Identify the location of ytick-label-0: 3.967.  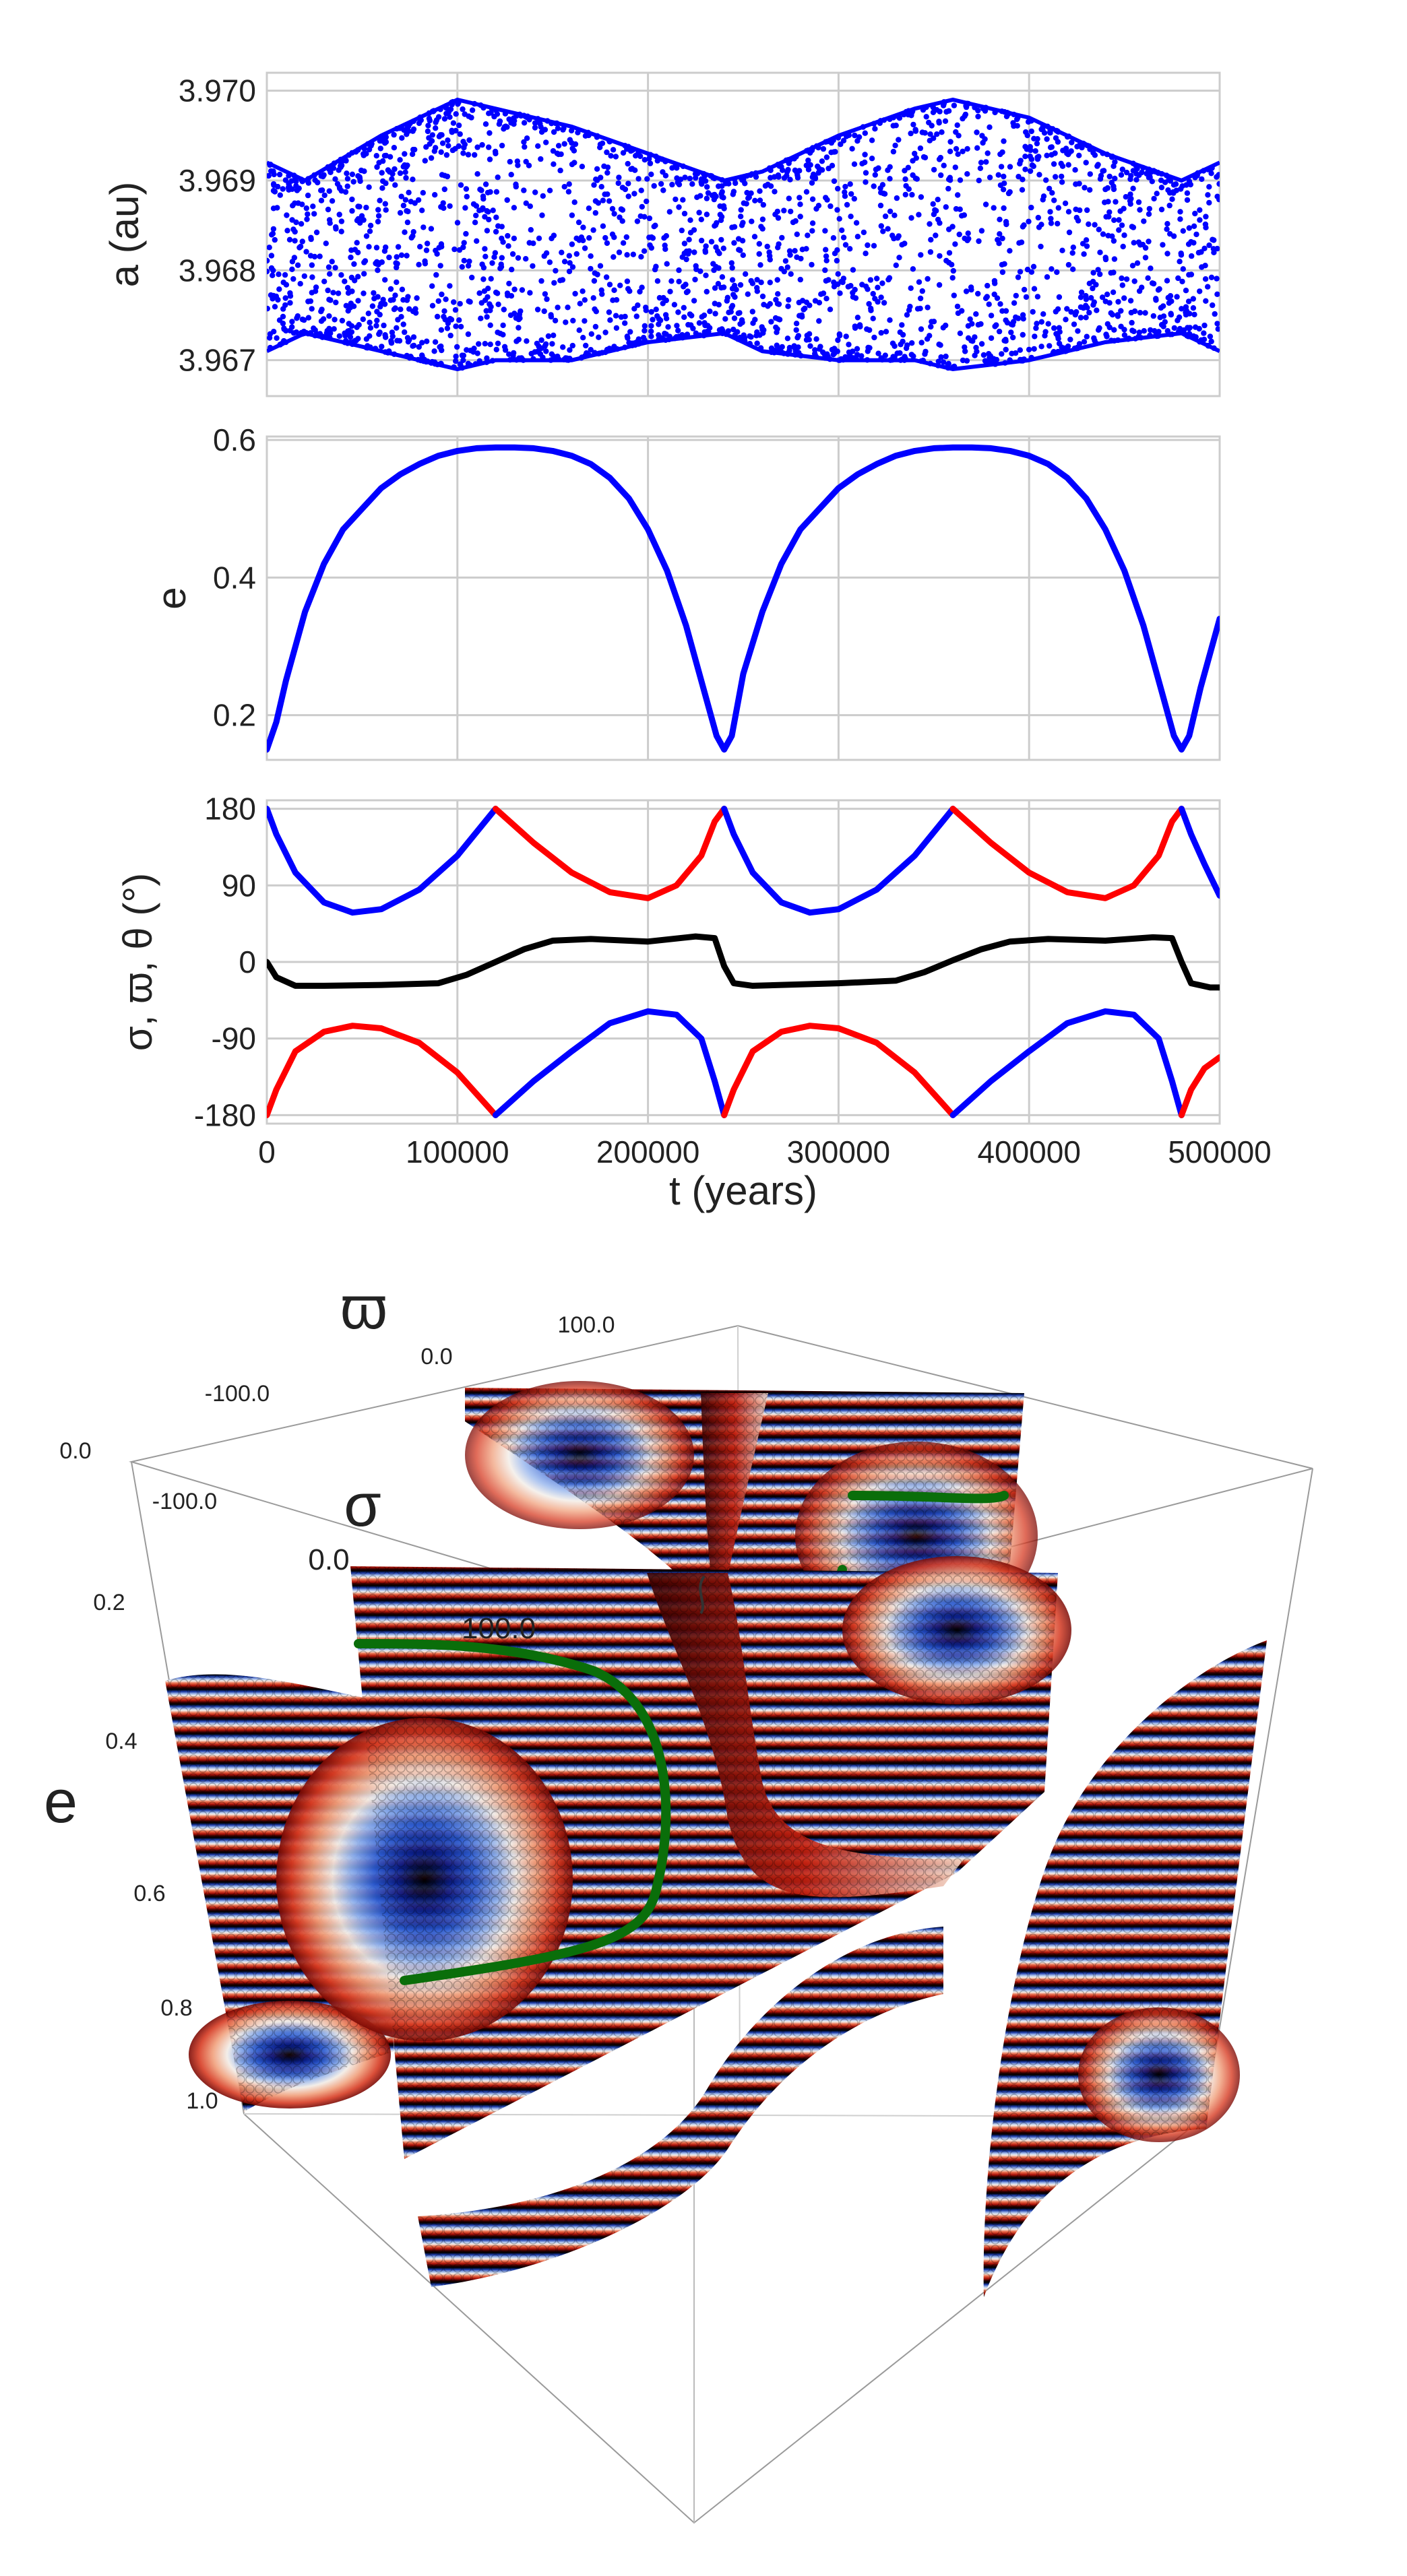
(217, 361).